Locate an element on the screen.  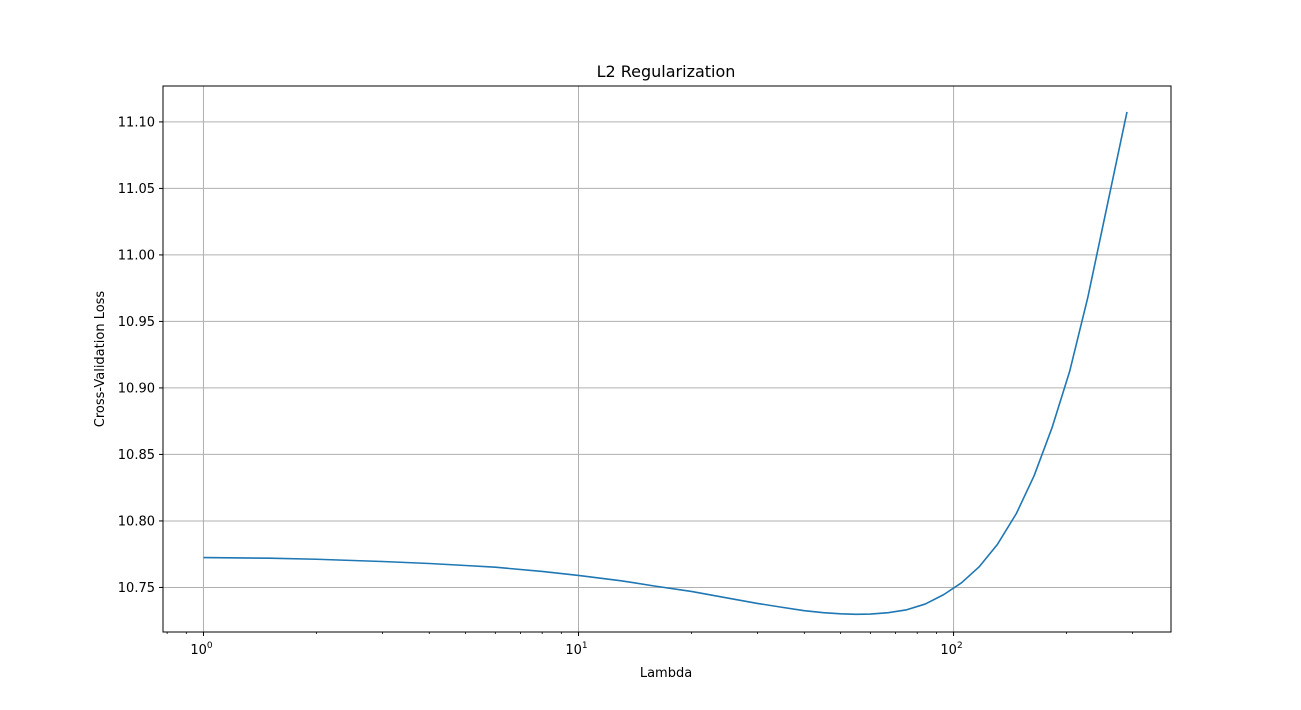
y-tick-label: 10.95 is located at coordinates (136, 322).